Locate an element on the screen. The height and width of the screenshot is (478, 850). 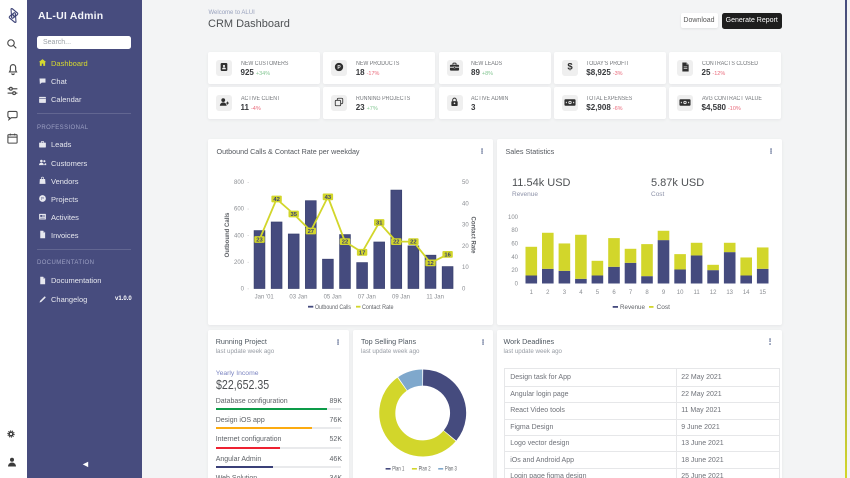
svg-text: 50 is located at coordinates (465, 183).